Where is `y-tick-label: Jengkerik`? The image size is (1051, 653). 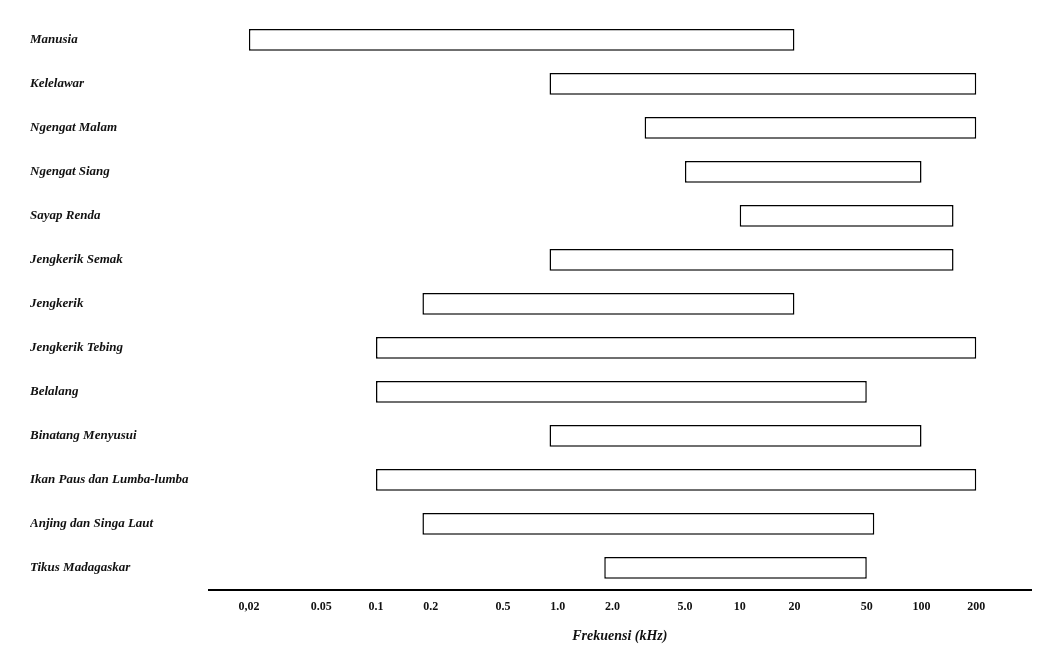
y-tick-label: Jengkerik is located at coordinates (56, 303).